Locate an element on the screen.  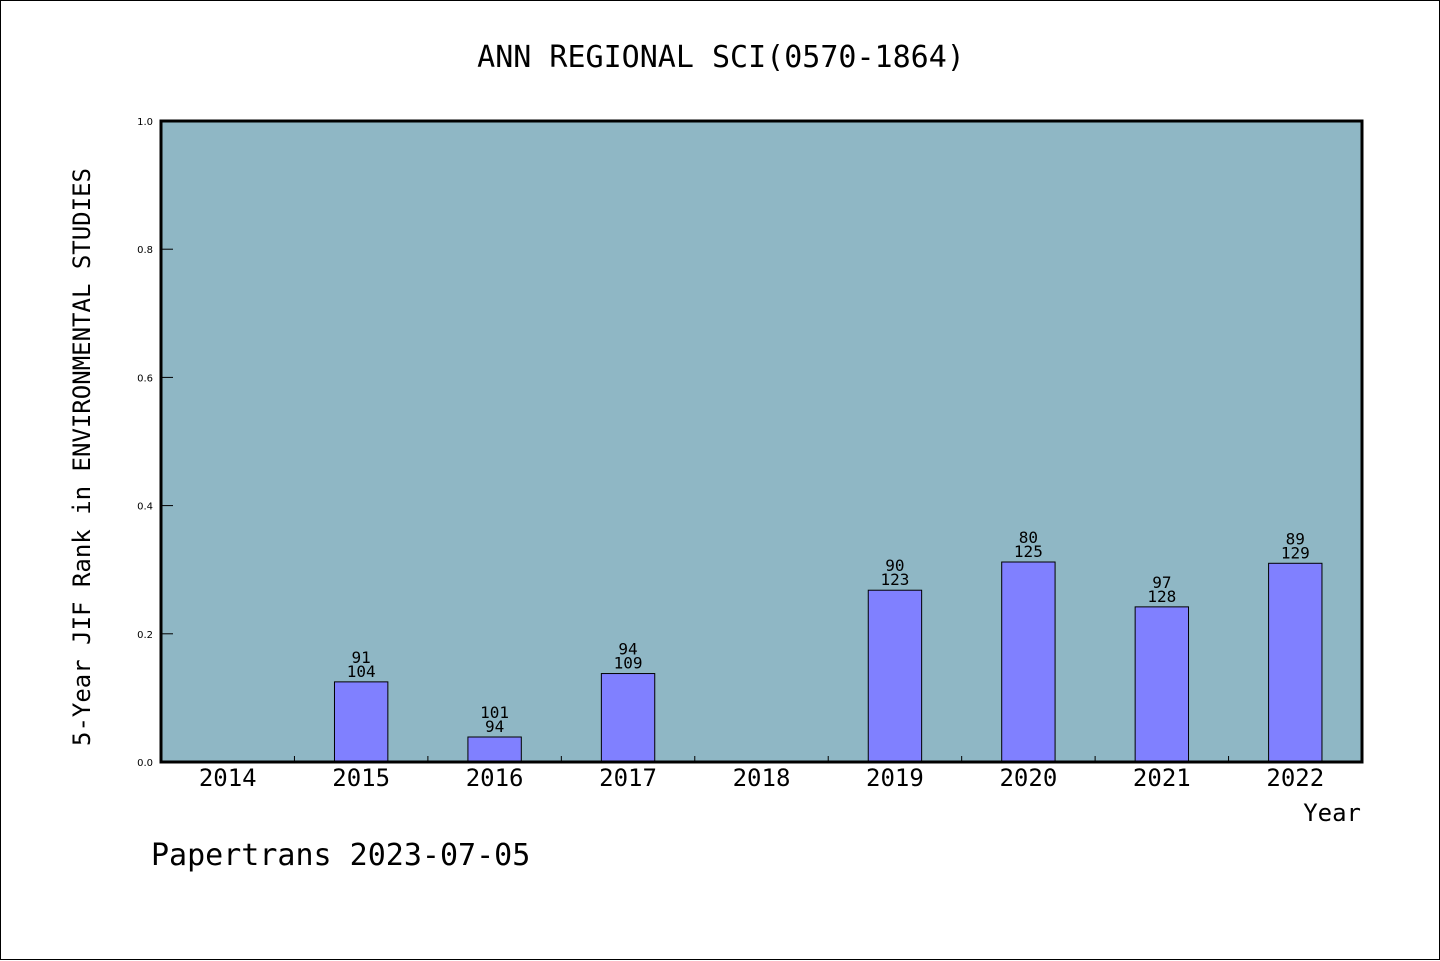
bar-2022 is located at coordinates (1295, 662).